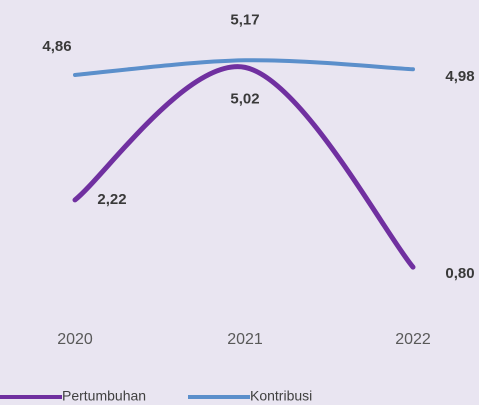 The width and height of the screenshot is (479, 405). I want to click on legend-label: Pertumbuhan, so click(104, 396).